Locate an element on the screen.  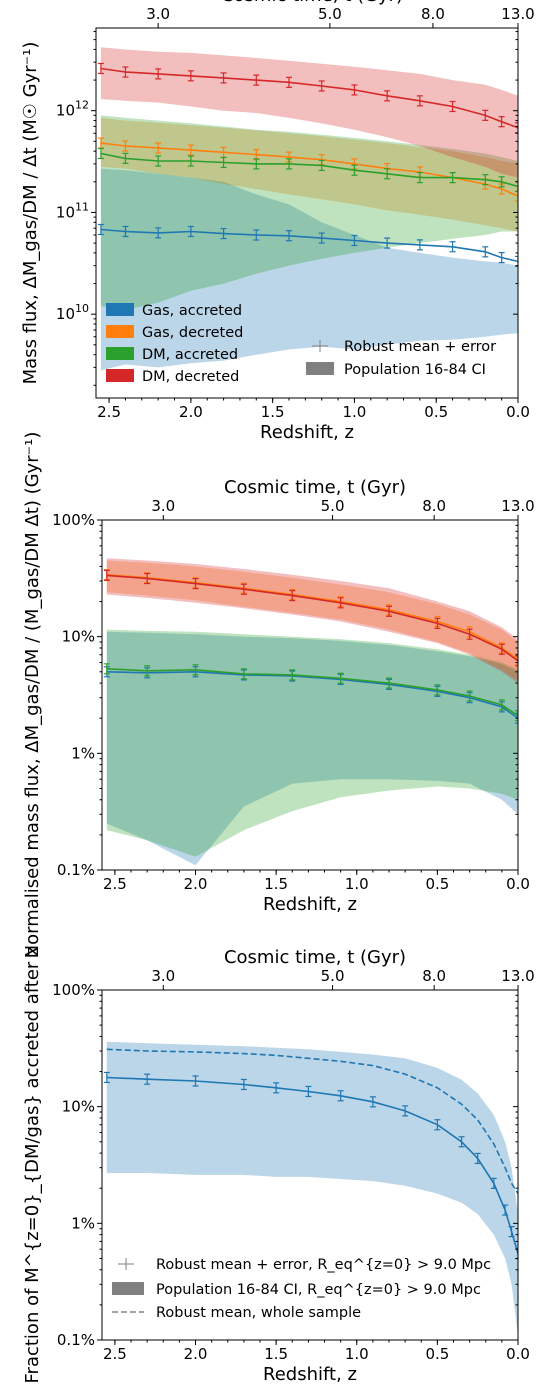
legend-swatch-gas_decreted is located at coordinates (120, 331).